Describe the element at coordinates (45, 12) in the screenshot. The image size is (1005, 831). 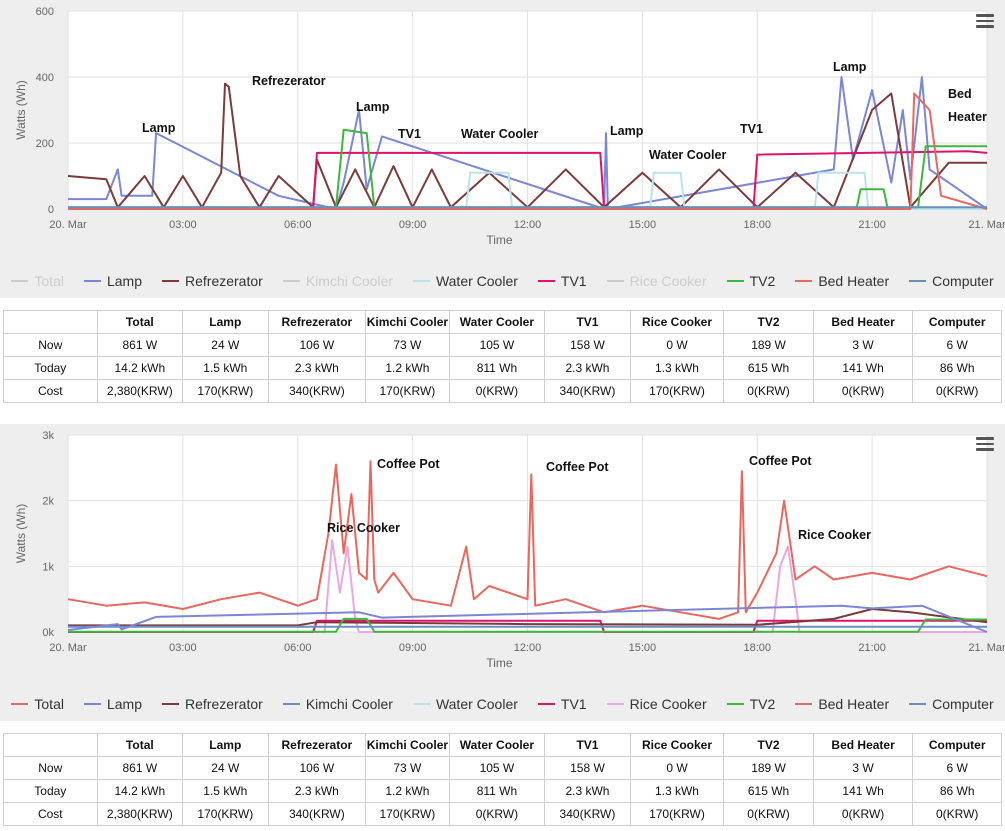
I see `y-tick-label: 600` at that location.